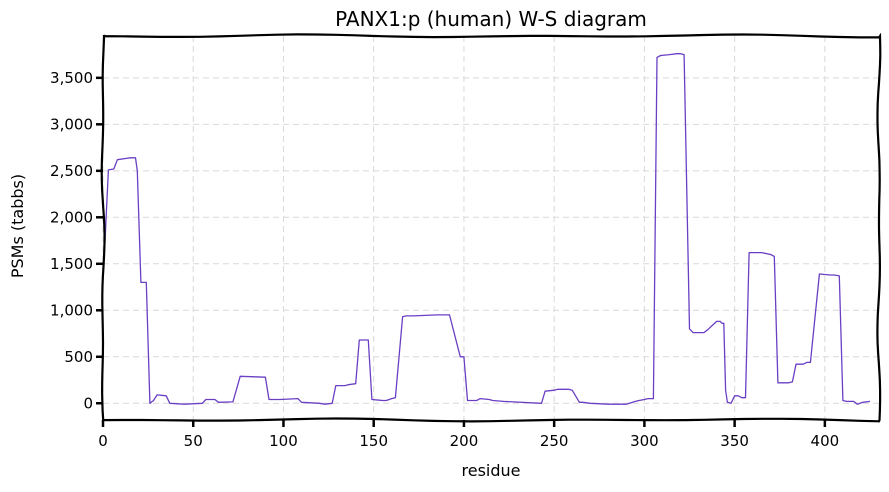 The width and height of the screenshot is (889, 492). Describe the element at coordinates (734, 441) in the screenshot. I see `x-tick-label: 350` at that location.